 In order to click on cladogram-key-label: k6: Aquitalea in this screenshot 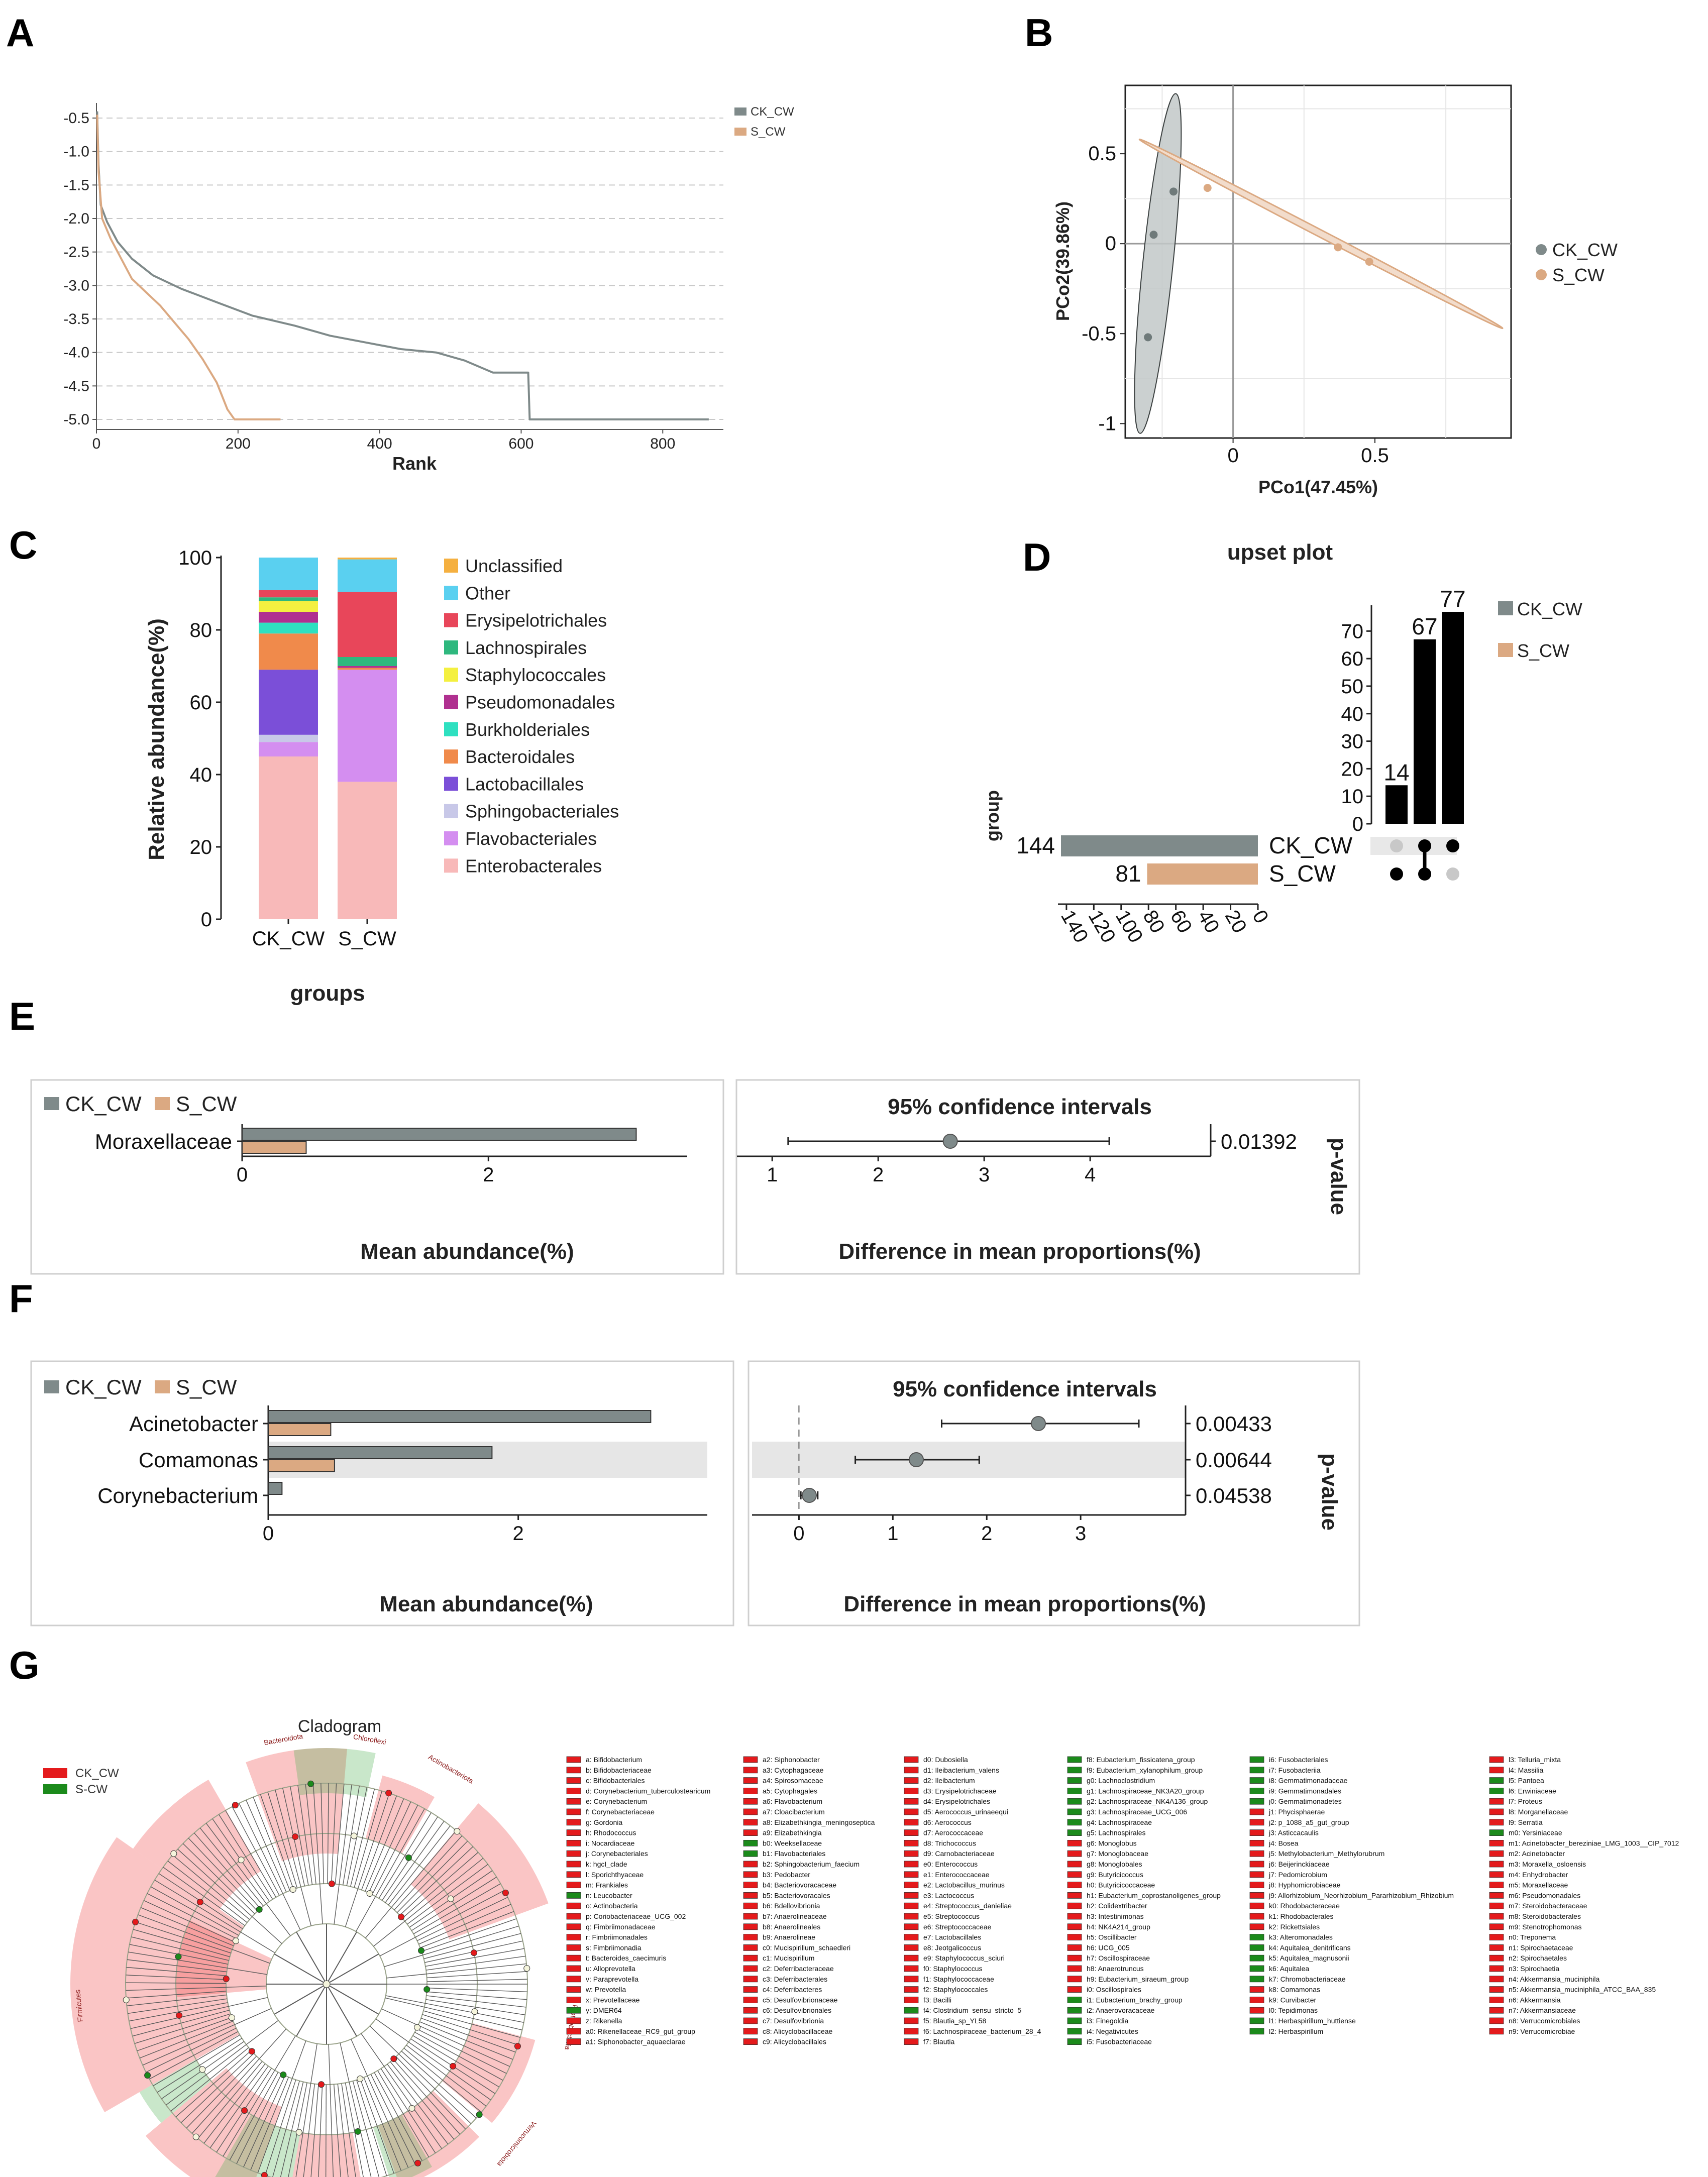, I will do `click(1289, 1969)`.